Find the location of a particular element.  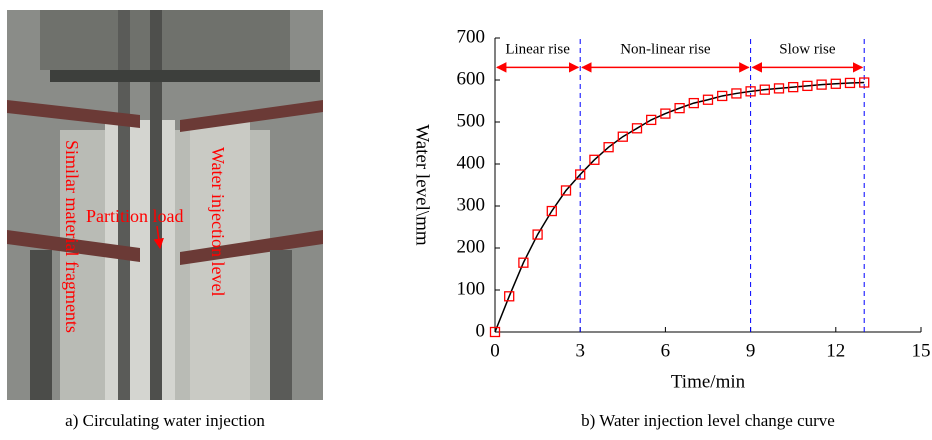

y-tick-label: 100 is located at coordinates (471, 288).